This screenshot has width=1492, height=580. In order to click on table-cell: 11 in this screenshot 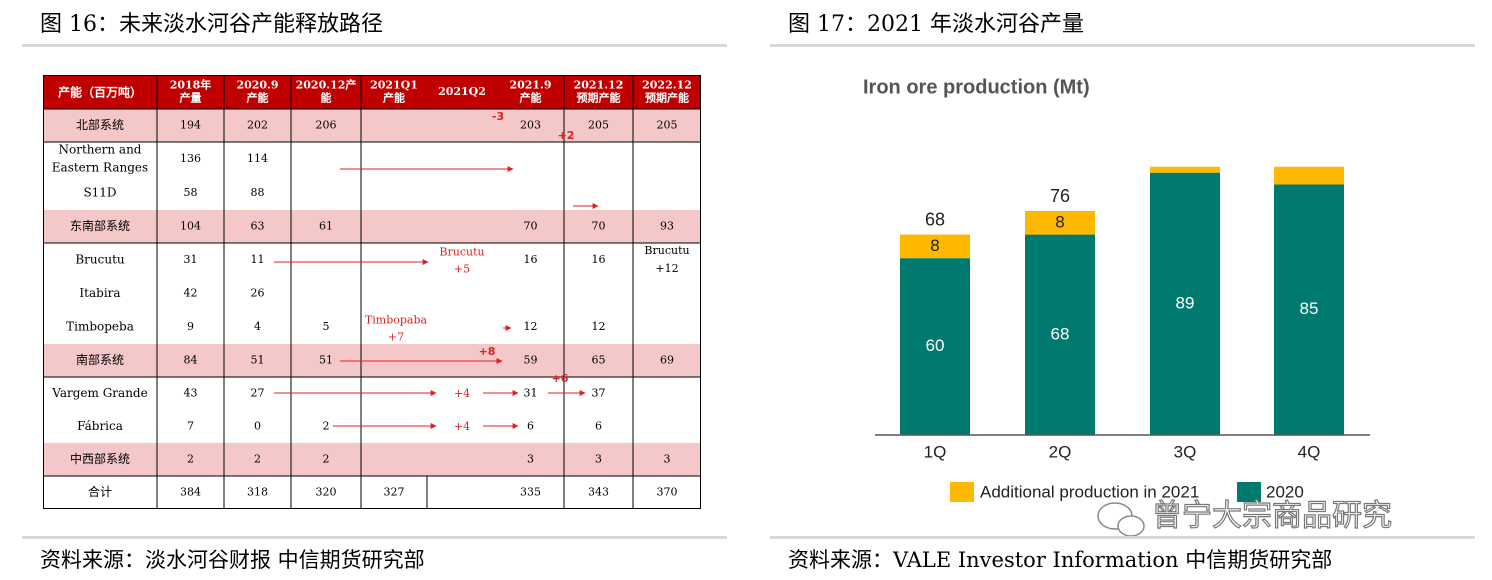, I will do `click(258, 259)`.